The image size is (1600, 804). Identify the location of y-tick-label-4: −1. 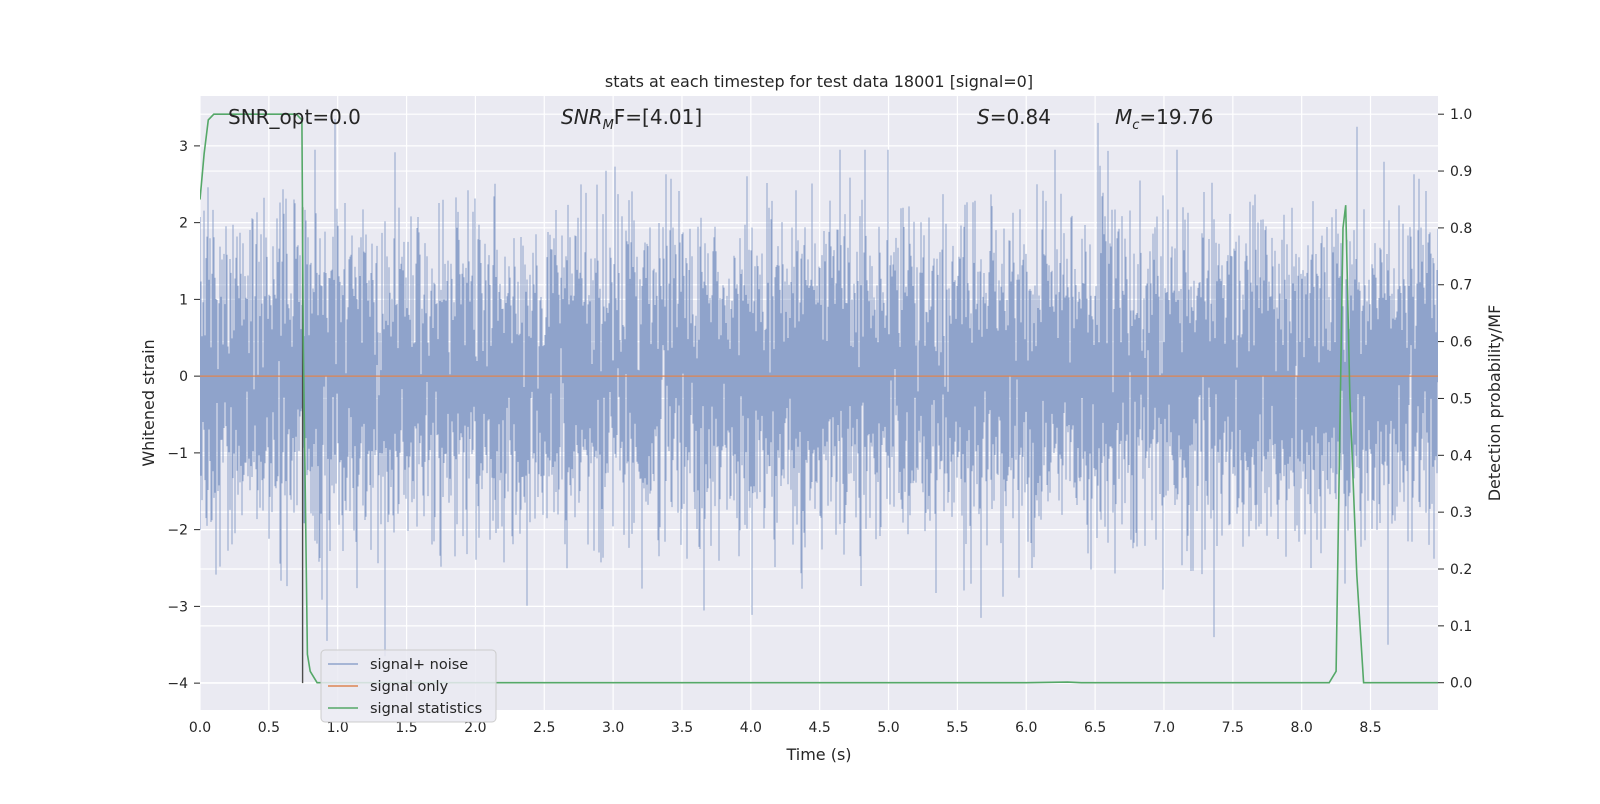
(177, 454).